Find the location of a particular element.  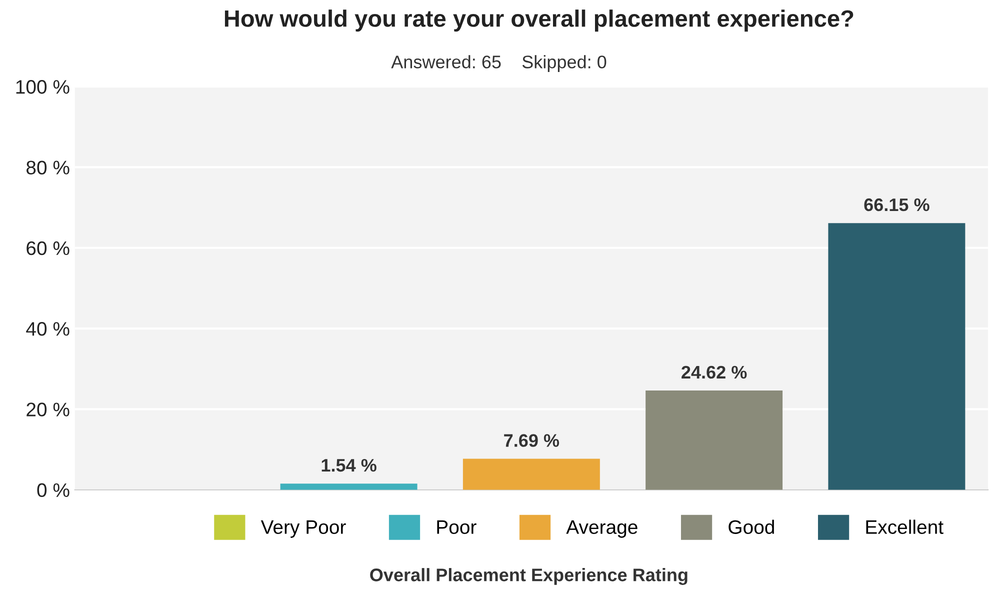

y-tick-label: 0 % is located at coordinates (53, 490).